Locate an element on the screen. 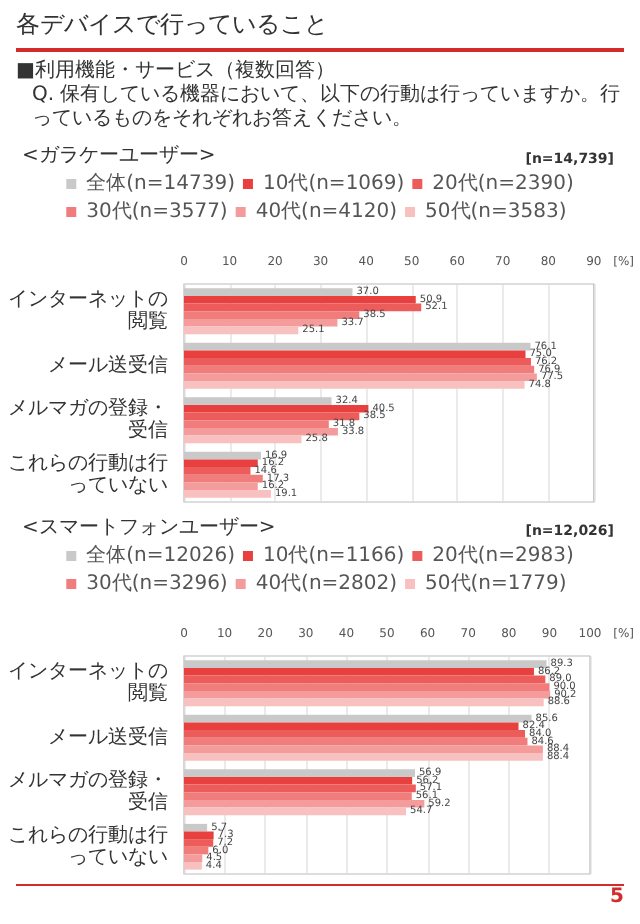 The image size is (640, 924). legend-label: 20代(n=2983) is located at coordinates (503, 556).